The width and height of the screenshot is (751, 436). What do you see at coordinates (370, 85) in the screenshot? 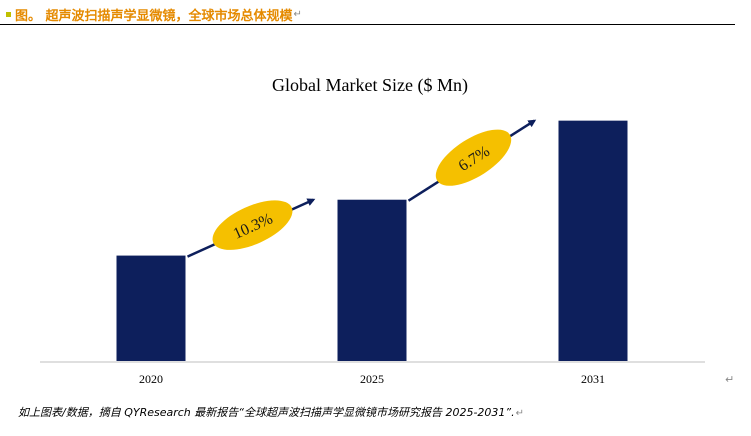
I see `chart-title: Global Market Size ($ Mn)` at bounding box center [370, 85].